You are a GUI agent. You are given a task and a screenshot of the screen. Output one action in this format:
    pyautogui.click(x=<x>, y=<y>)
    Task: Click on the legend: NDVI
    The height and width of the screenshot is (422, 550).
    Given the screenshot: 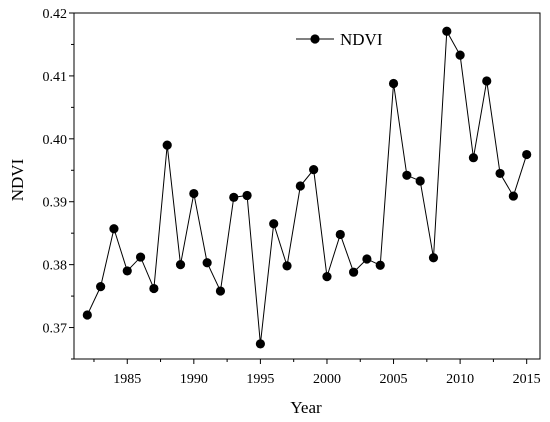 What is the action you would take?
    pyautogui.click(x=339, y=39)
    